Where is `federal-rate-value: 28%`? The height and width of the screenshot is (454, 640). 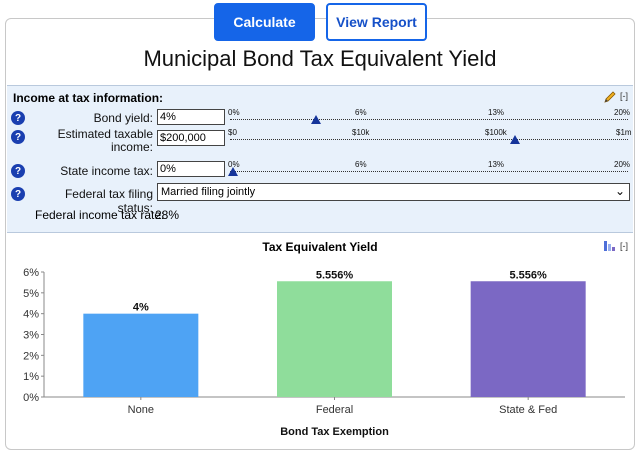 federal-rate-value: 28% is located at coordinates (167, 215).